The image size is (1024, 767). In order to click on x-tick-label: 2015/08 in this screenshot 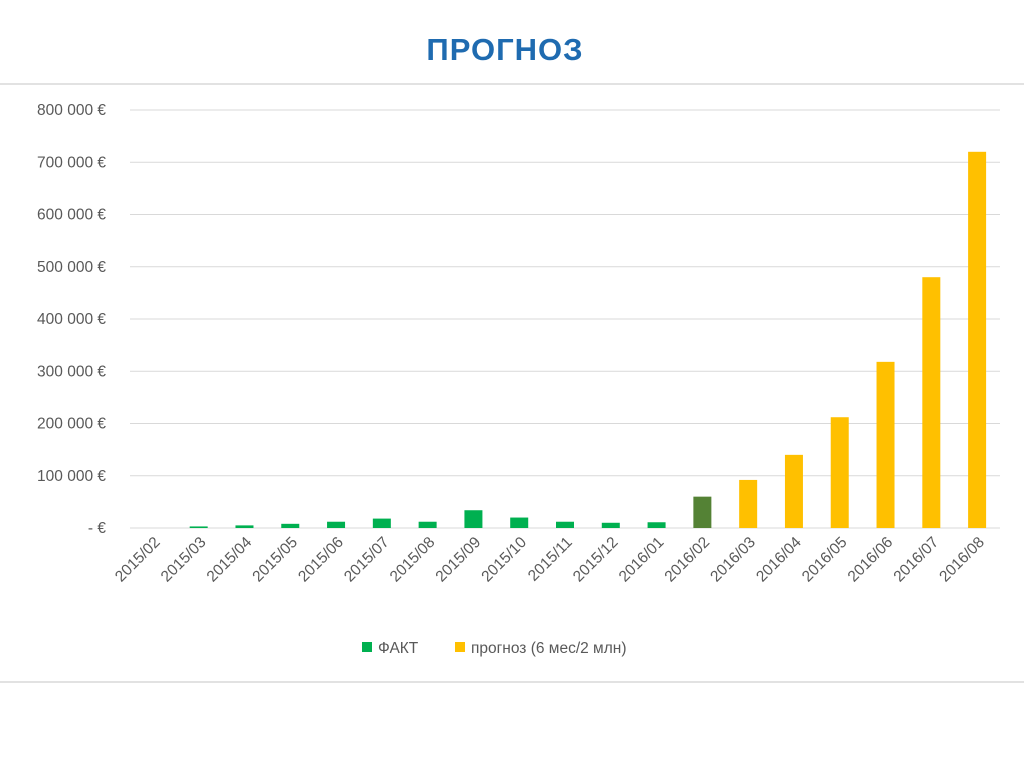, I will do `click(413, 560)`.